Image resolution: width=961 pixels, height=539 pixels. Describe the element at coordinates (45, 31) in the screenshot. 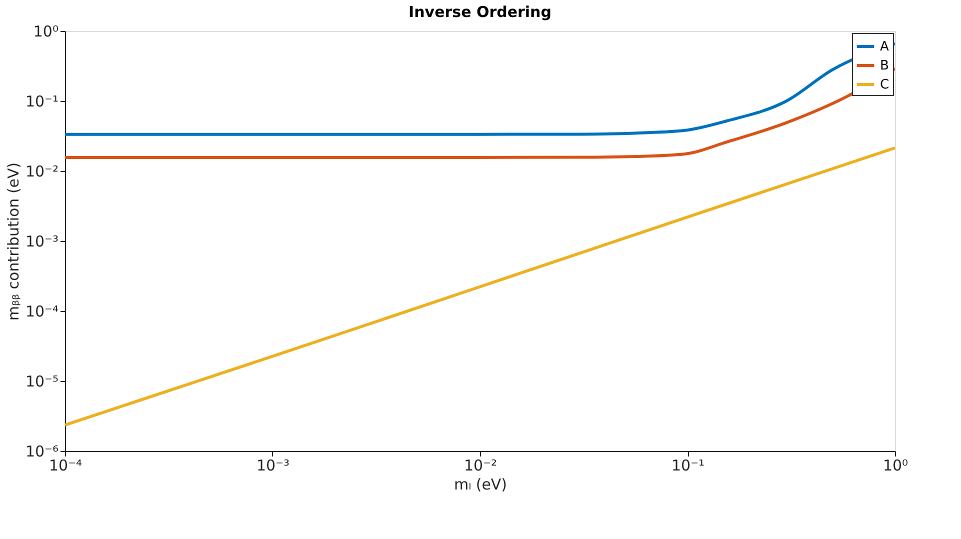

I see `y-tick-label: 10⁰` at that location.